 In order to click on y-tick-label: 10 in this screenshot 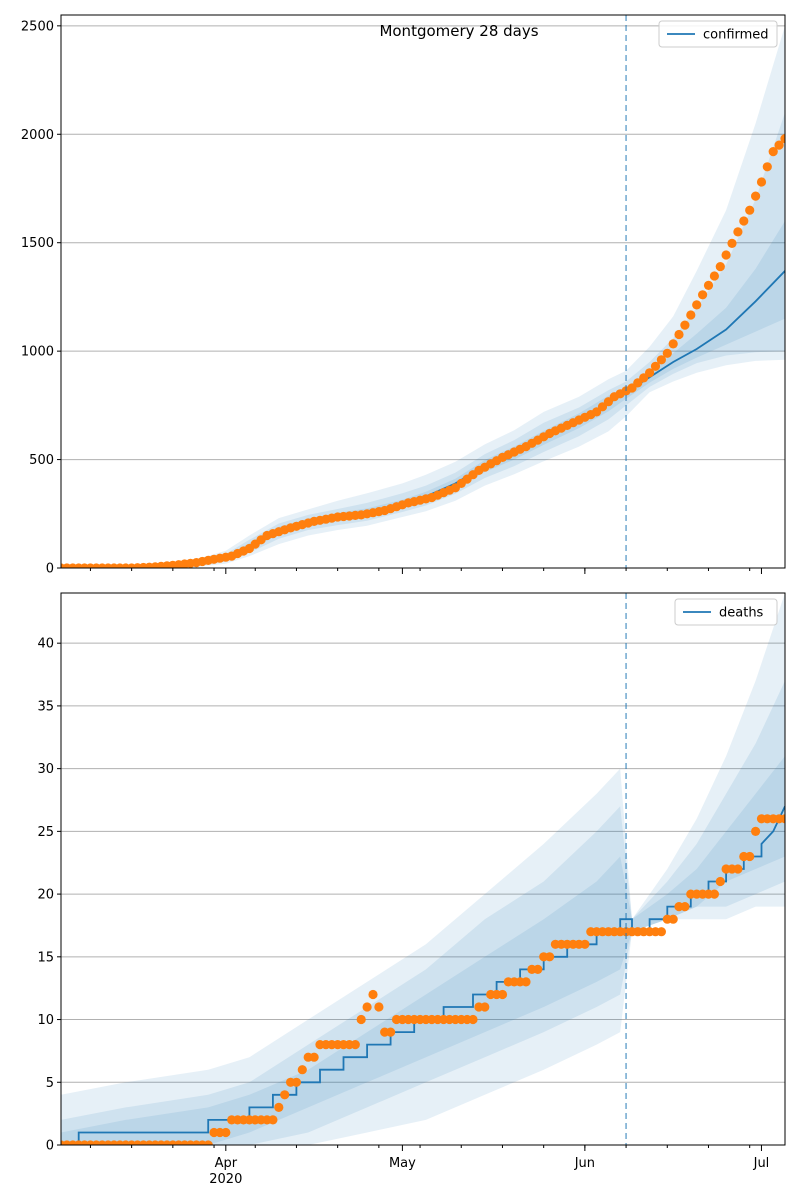, I will do `click(45, 1020)`.